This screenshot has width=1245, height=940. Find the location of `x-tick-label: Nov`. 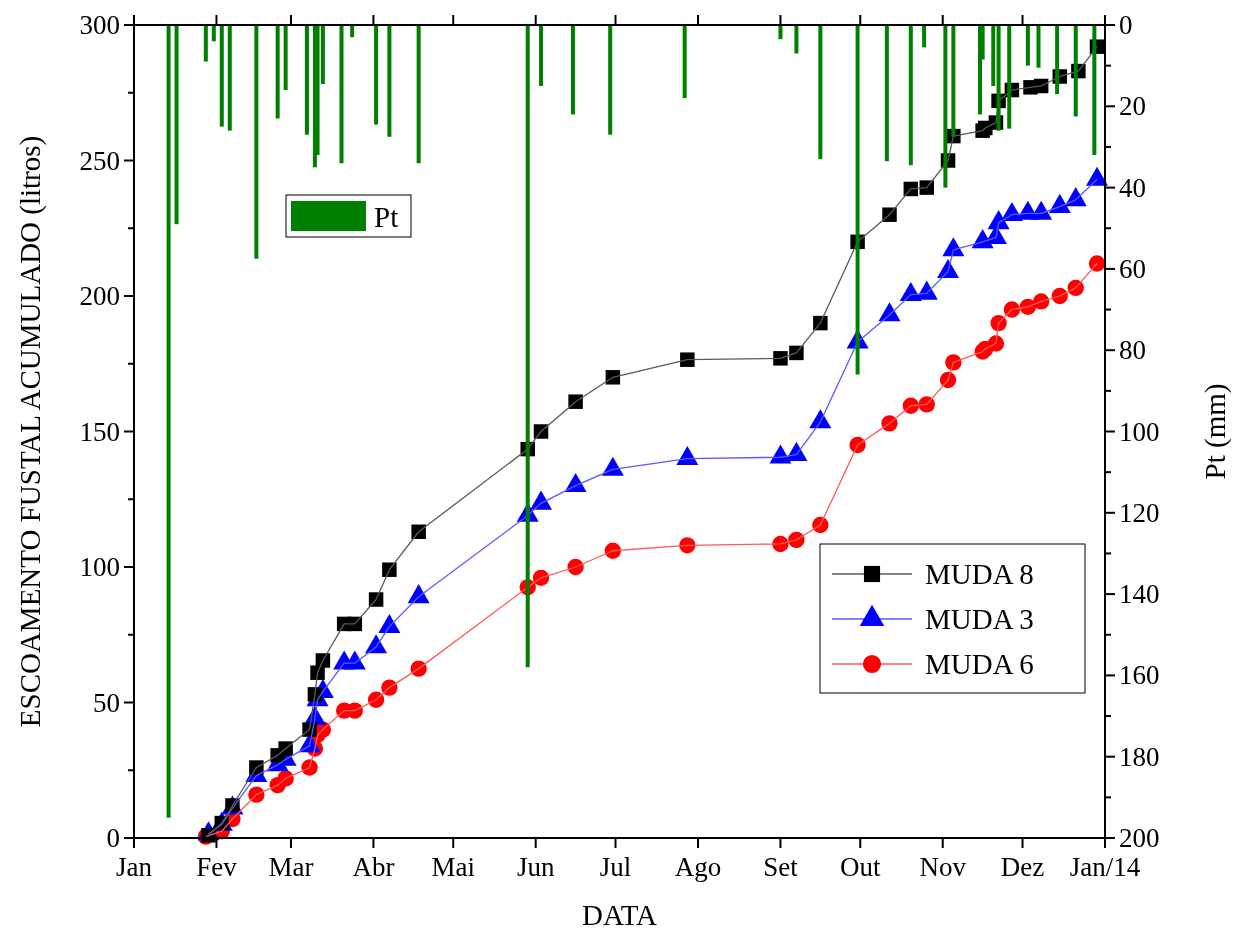

x-tick-label: Nov is located at coordinates (943, 867).